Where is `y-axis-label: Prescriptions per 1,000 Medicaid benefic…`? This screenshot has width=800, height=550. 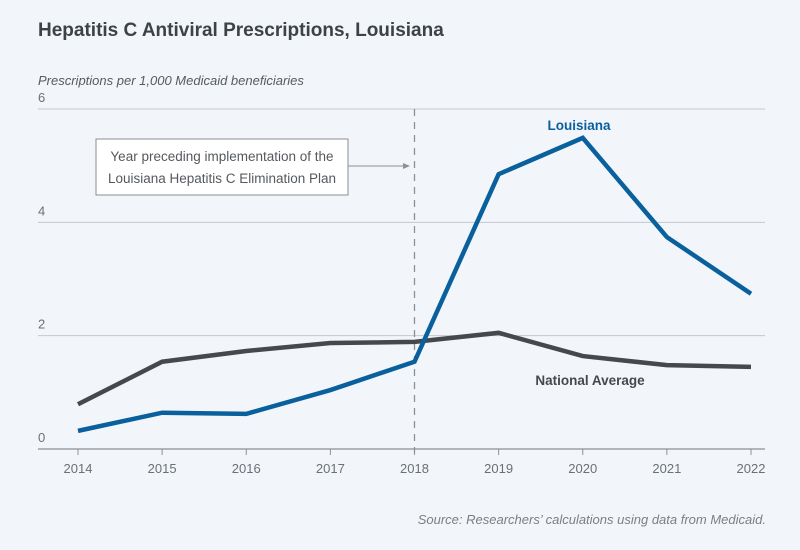
y-axis-label: Prescriptions per 1,000 Medicaid benefic… is located at coordinates (171, 80).